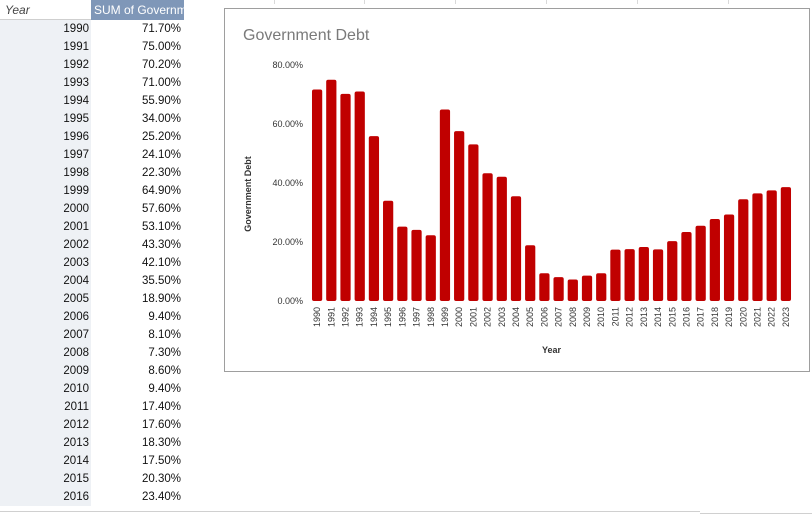 Image resolution: width=812 pixels, height=515 pixels. Describe the element at coordinates (137, 407) in the screenshot. I see `value-cell: 17.40%` at that location.